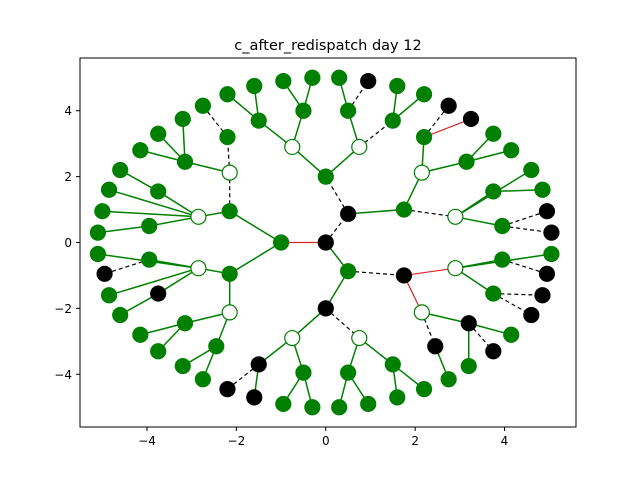 The height and width of the screenshot is (480, 640). Describe the element at coordinates (68, 111) in the screenshot. I see `y-tick-label: 4` at that location.